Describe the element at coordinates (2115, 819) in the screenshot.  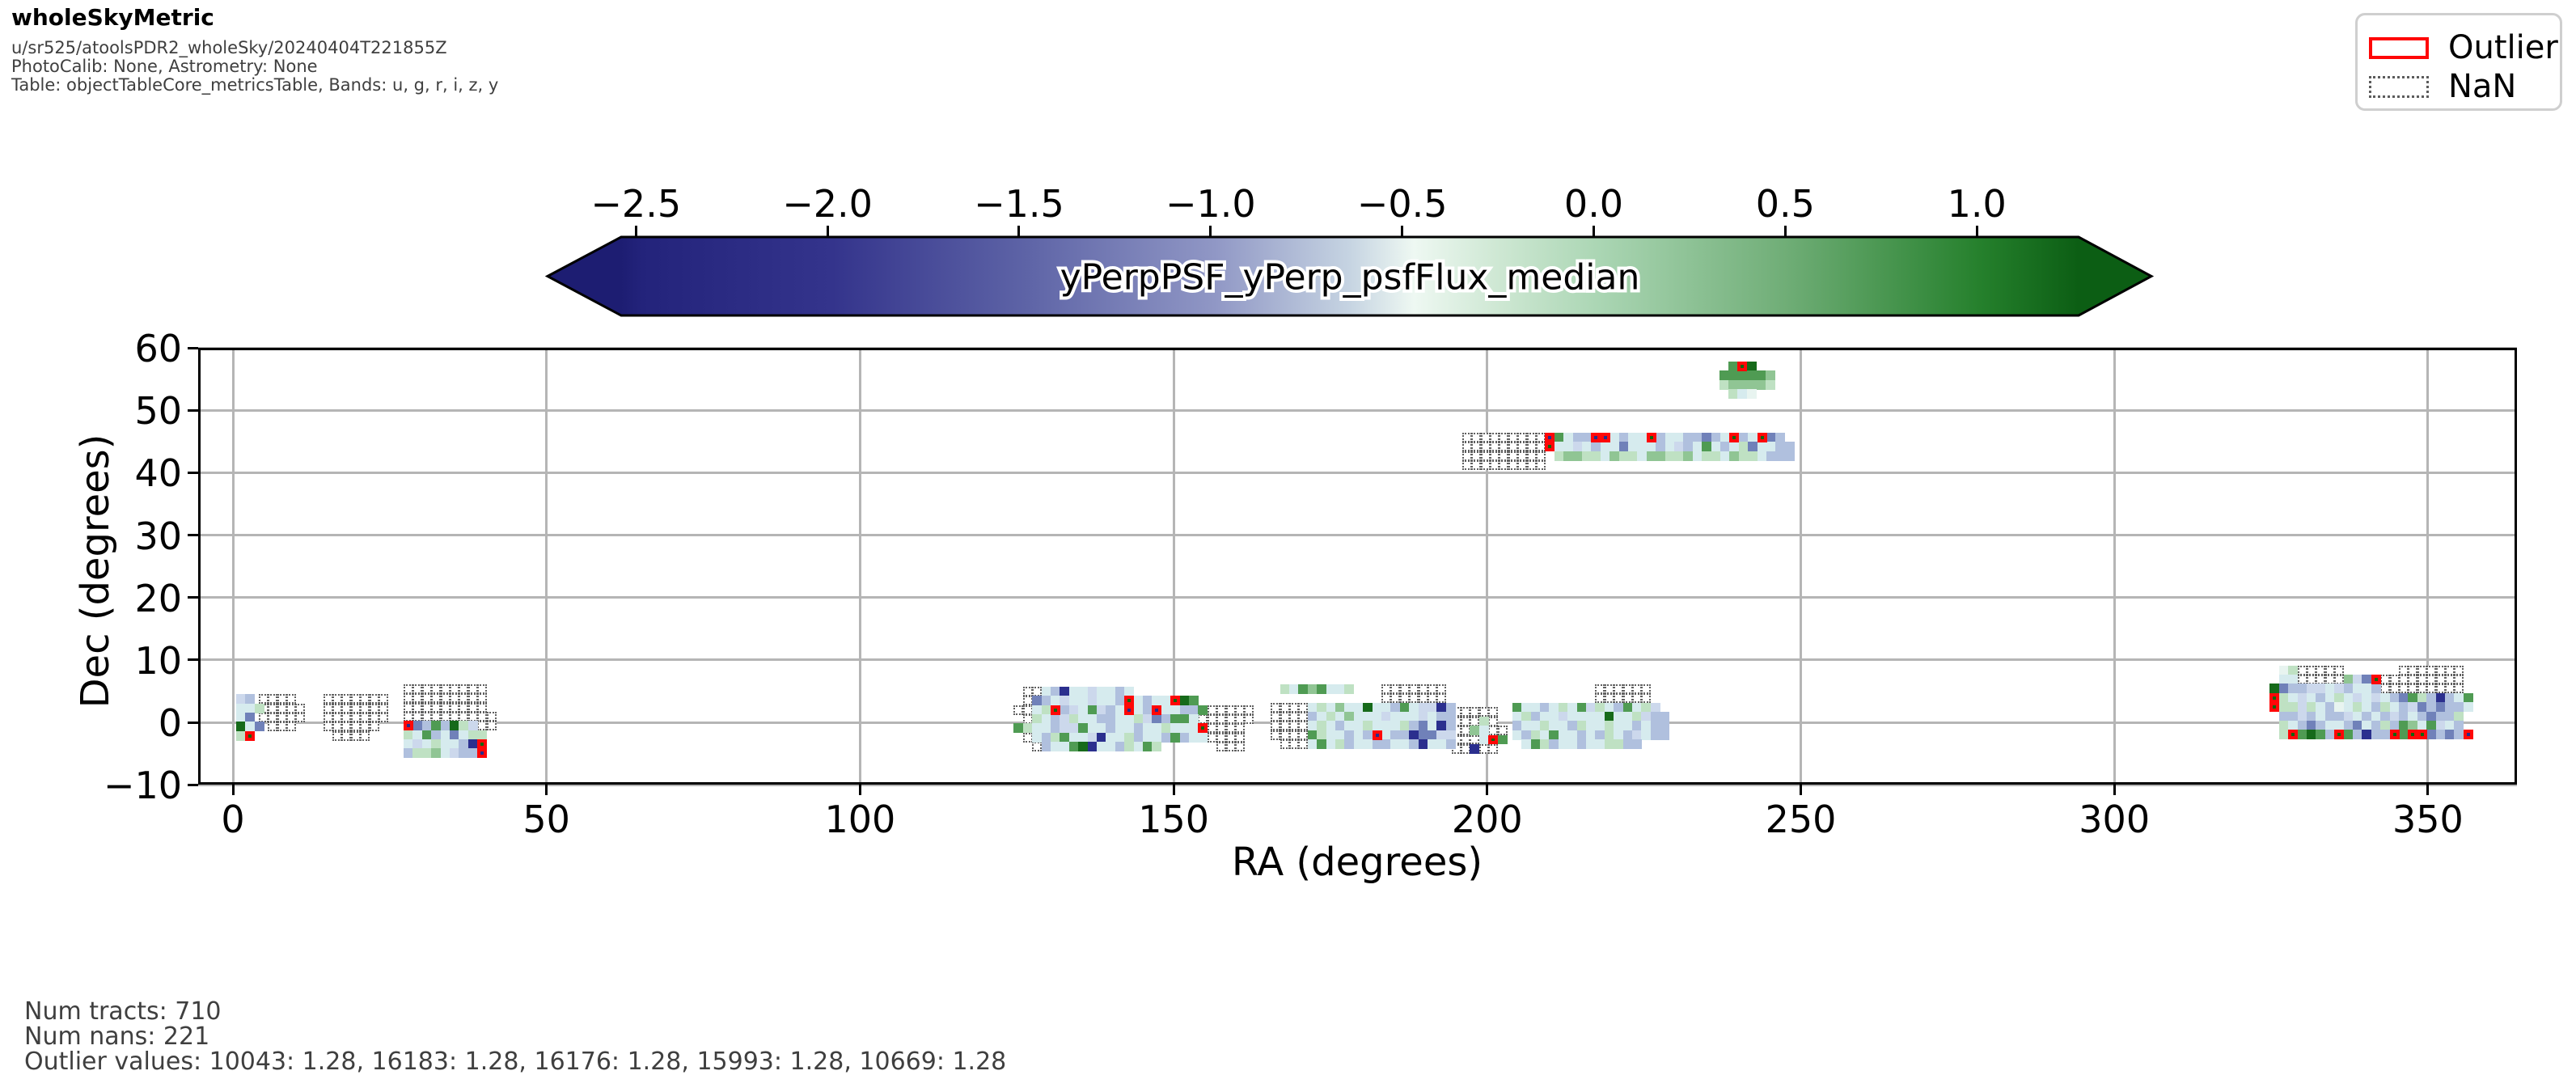
I see `x-tick-label: 300` at that location.